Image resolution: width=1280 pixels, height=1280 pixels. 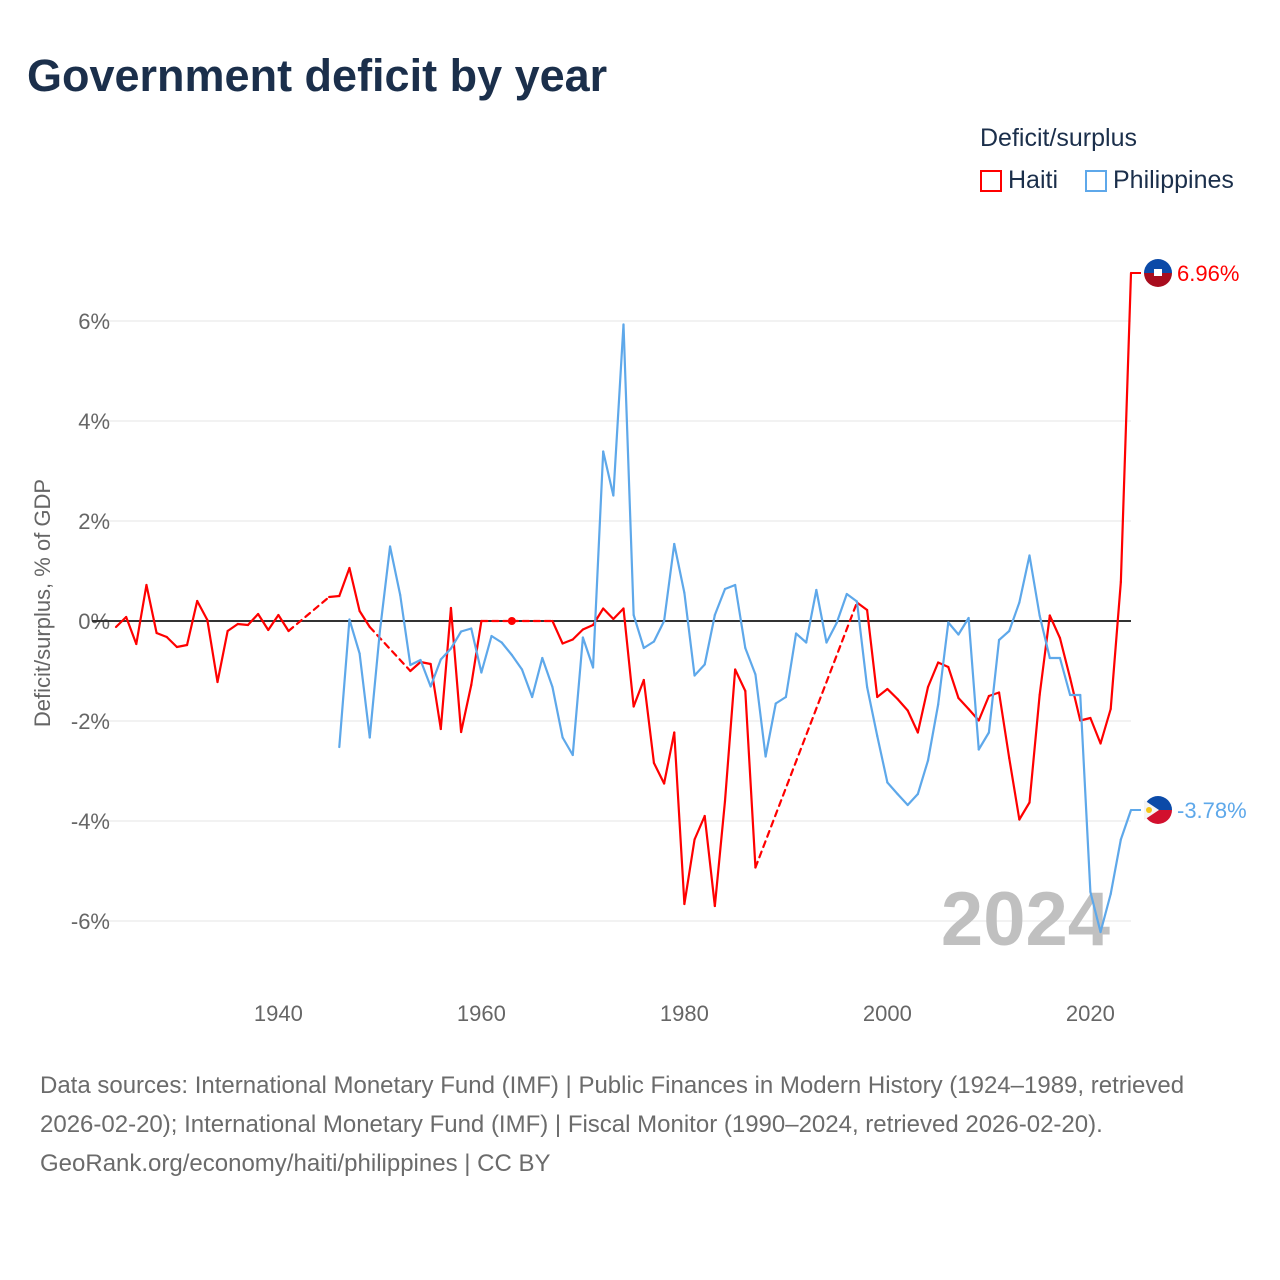 I want to click on legend-swatch-philippines, so click(x=1096, y=180).